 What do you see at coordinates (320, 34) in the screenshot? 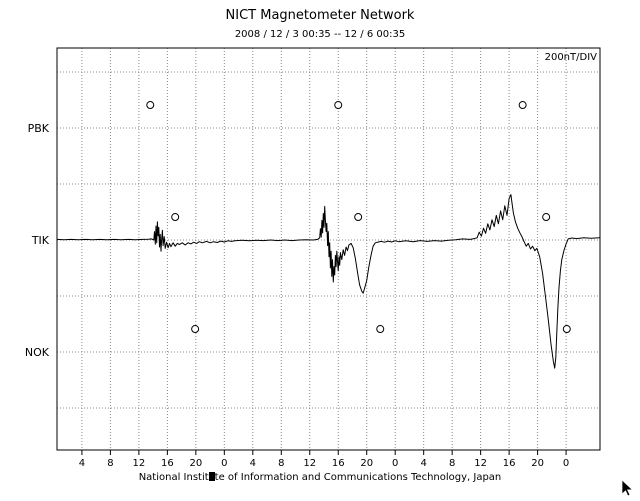
I see `chart-date-range: 2008 / 12 / 3 00:35 -- 12 / 6 00:35` at bounding box center [320, 34].